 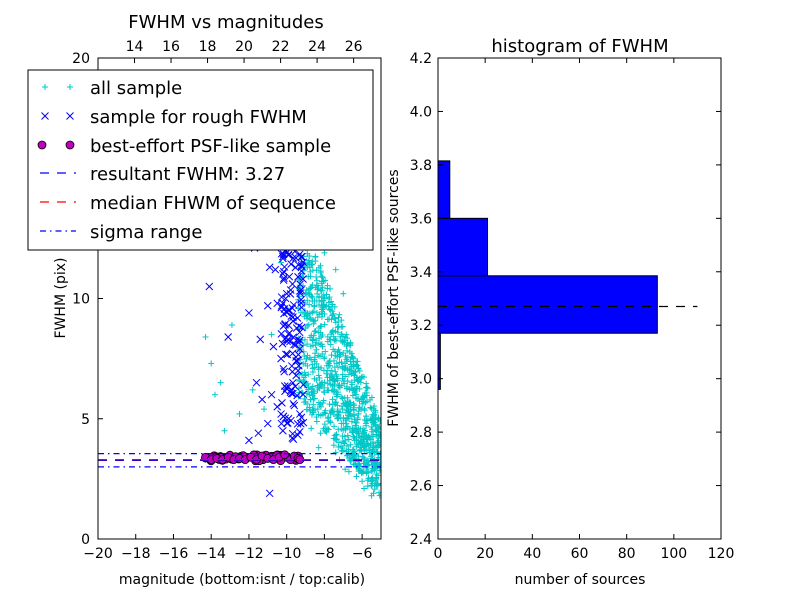 What do you see at coordinates (136, 88) in the screenshot?
I see `legend-label: all sample` at bounding box center [136, 88].